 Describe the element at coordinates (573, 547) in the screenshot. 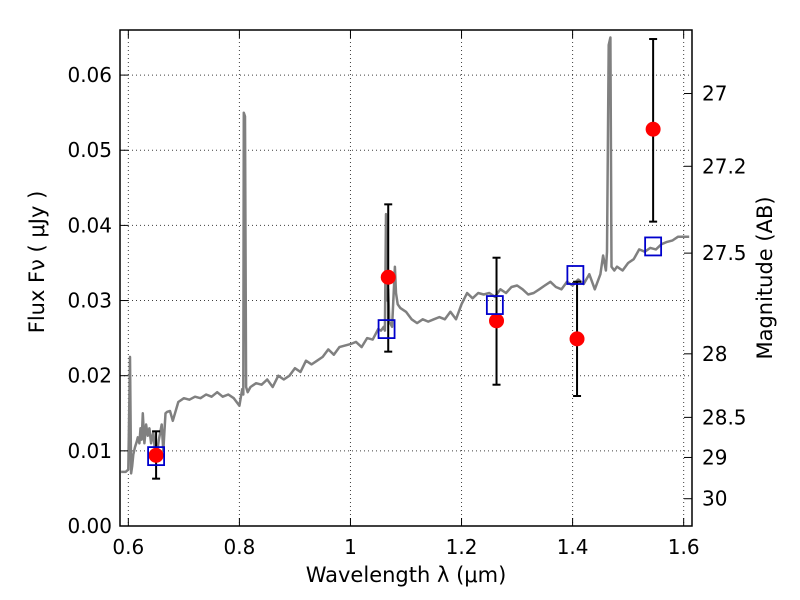

I see `x-tick-label: 1.4` at that location.